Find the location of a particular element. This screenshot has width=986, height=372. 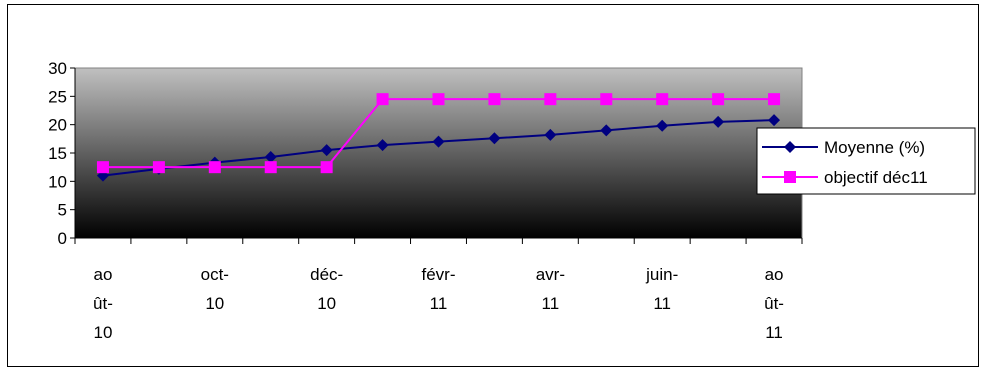

y-tick-label: 30 is located at coordinates (57, 68).